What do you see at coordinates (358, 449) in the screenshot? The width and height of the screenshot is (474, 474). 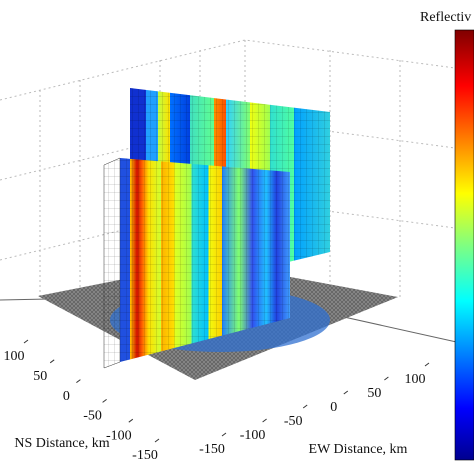 I see `y-axis-label: EW Distance, km` at bounding box center [358, 449].